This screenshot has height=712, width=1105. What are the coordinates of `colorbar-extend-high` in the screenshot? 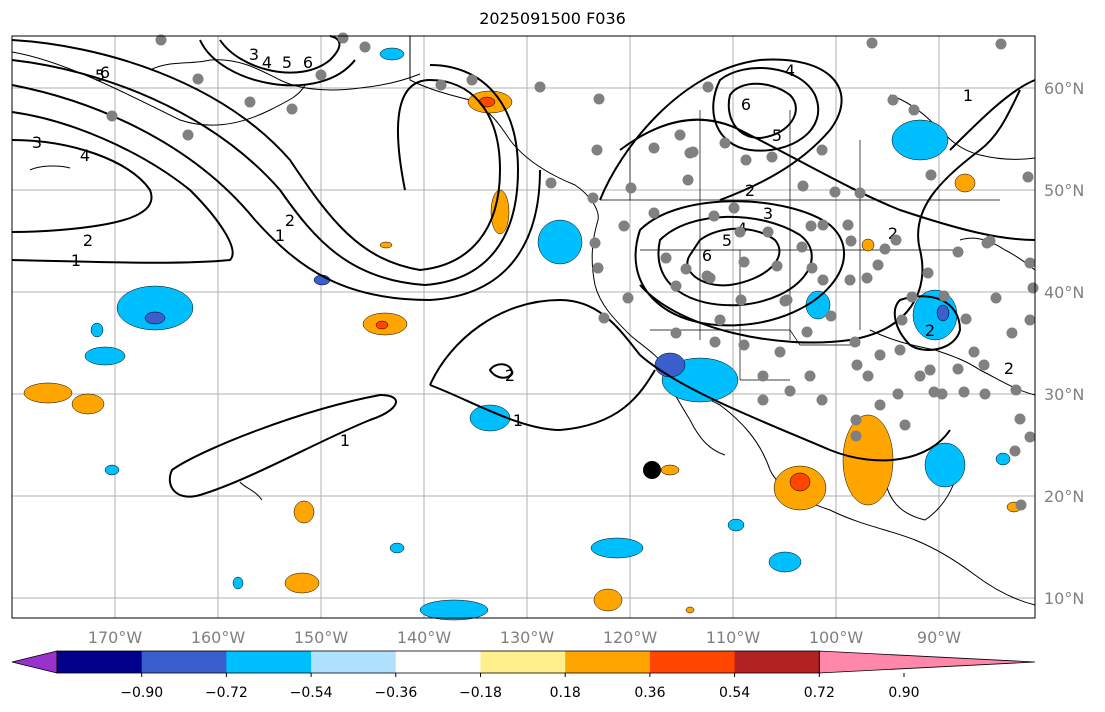 It's located at (927, 662).